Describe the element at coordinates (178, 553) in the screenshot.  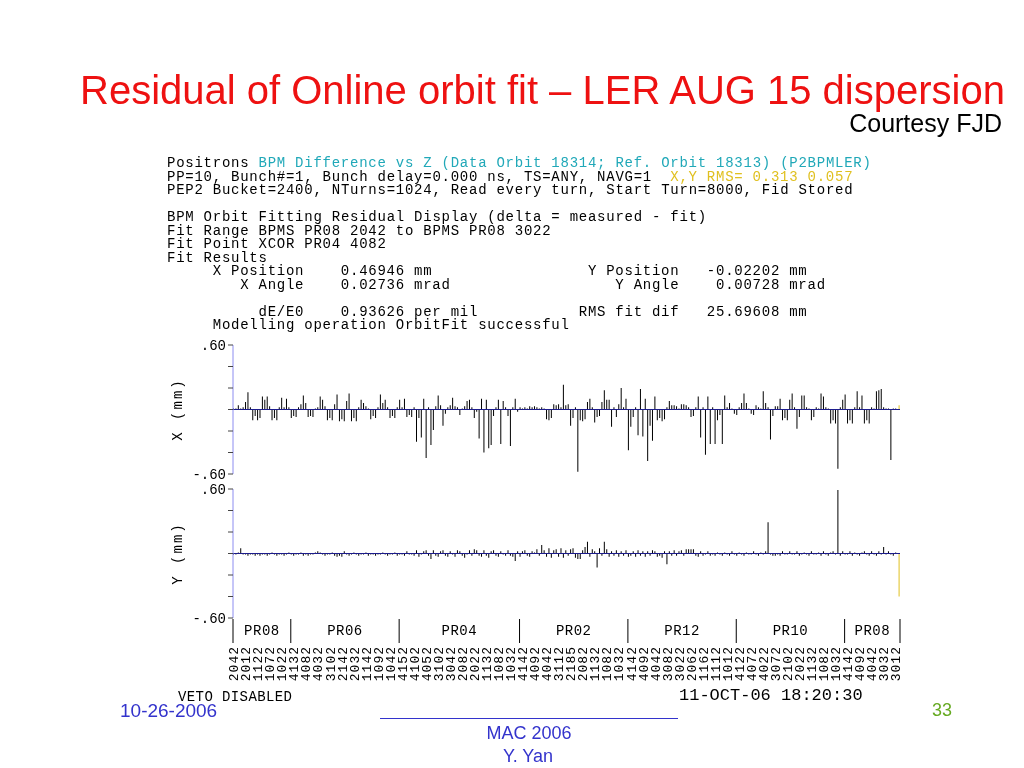
I see `y-axis-title: Y (mm)` at that location.